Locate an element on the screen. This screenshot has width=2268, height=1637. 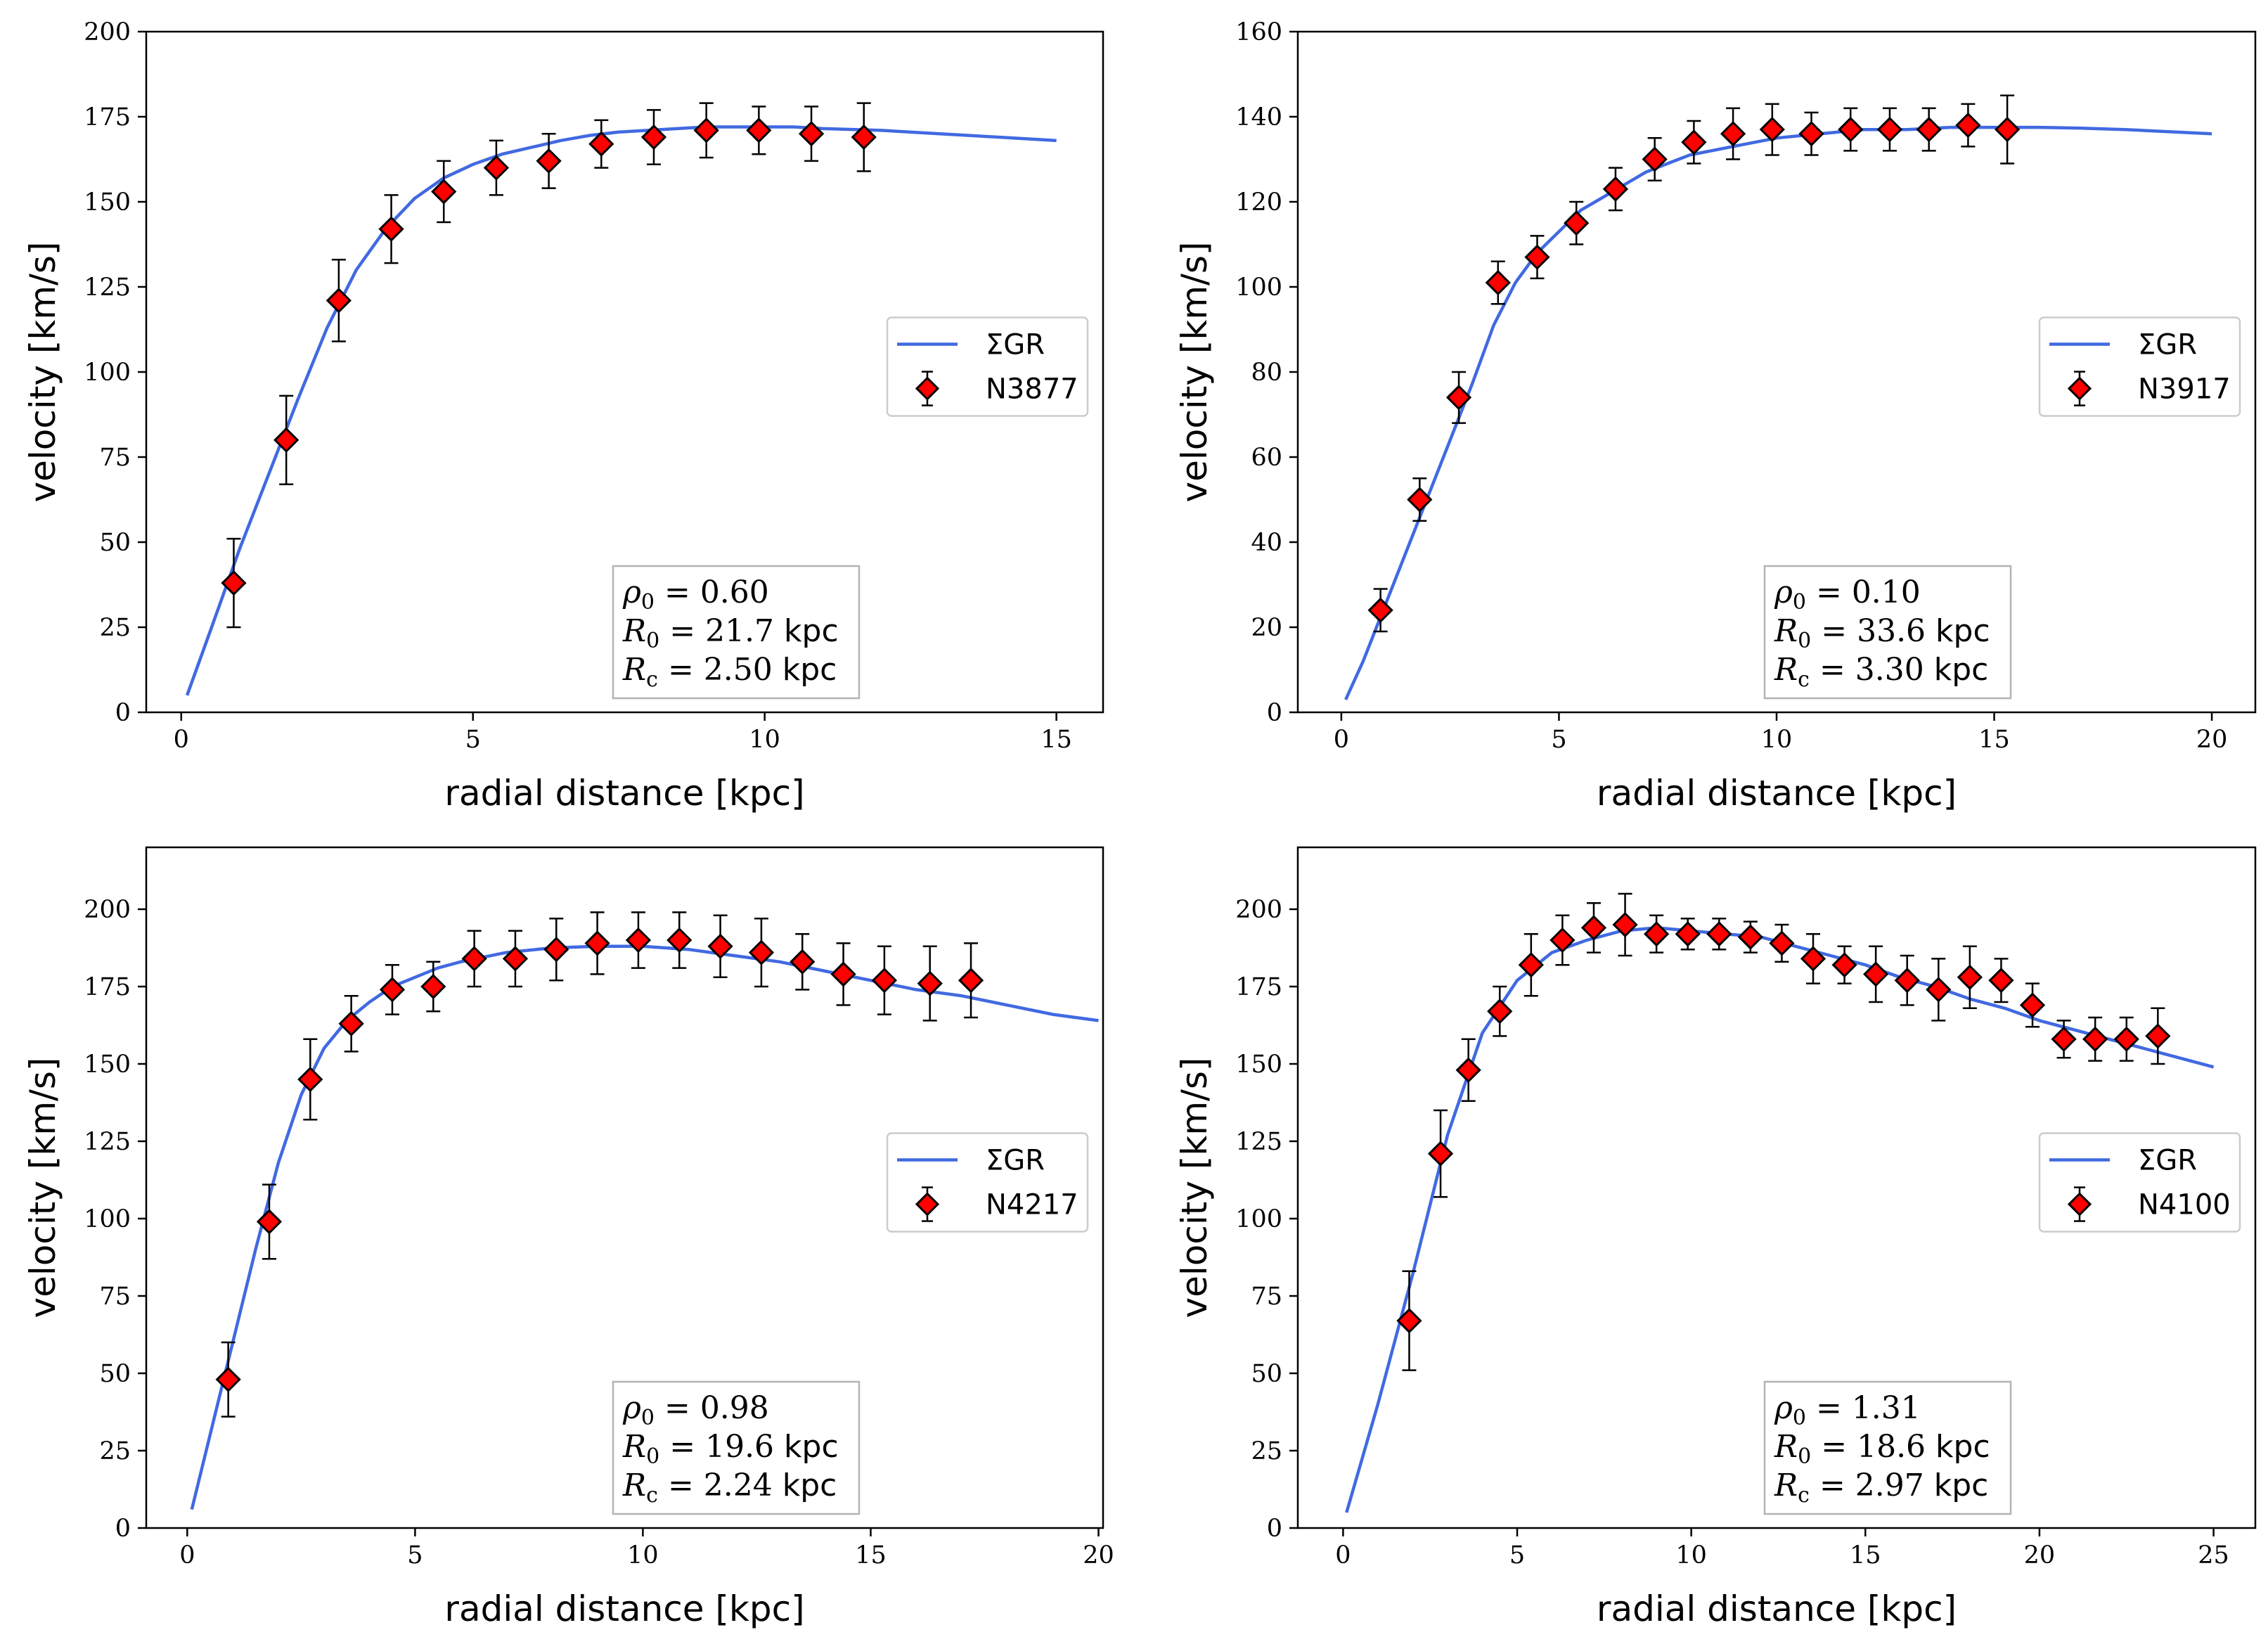
y-tick-label: 25 is located at coordinates (115, 1451).